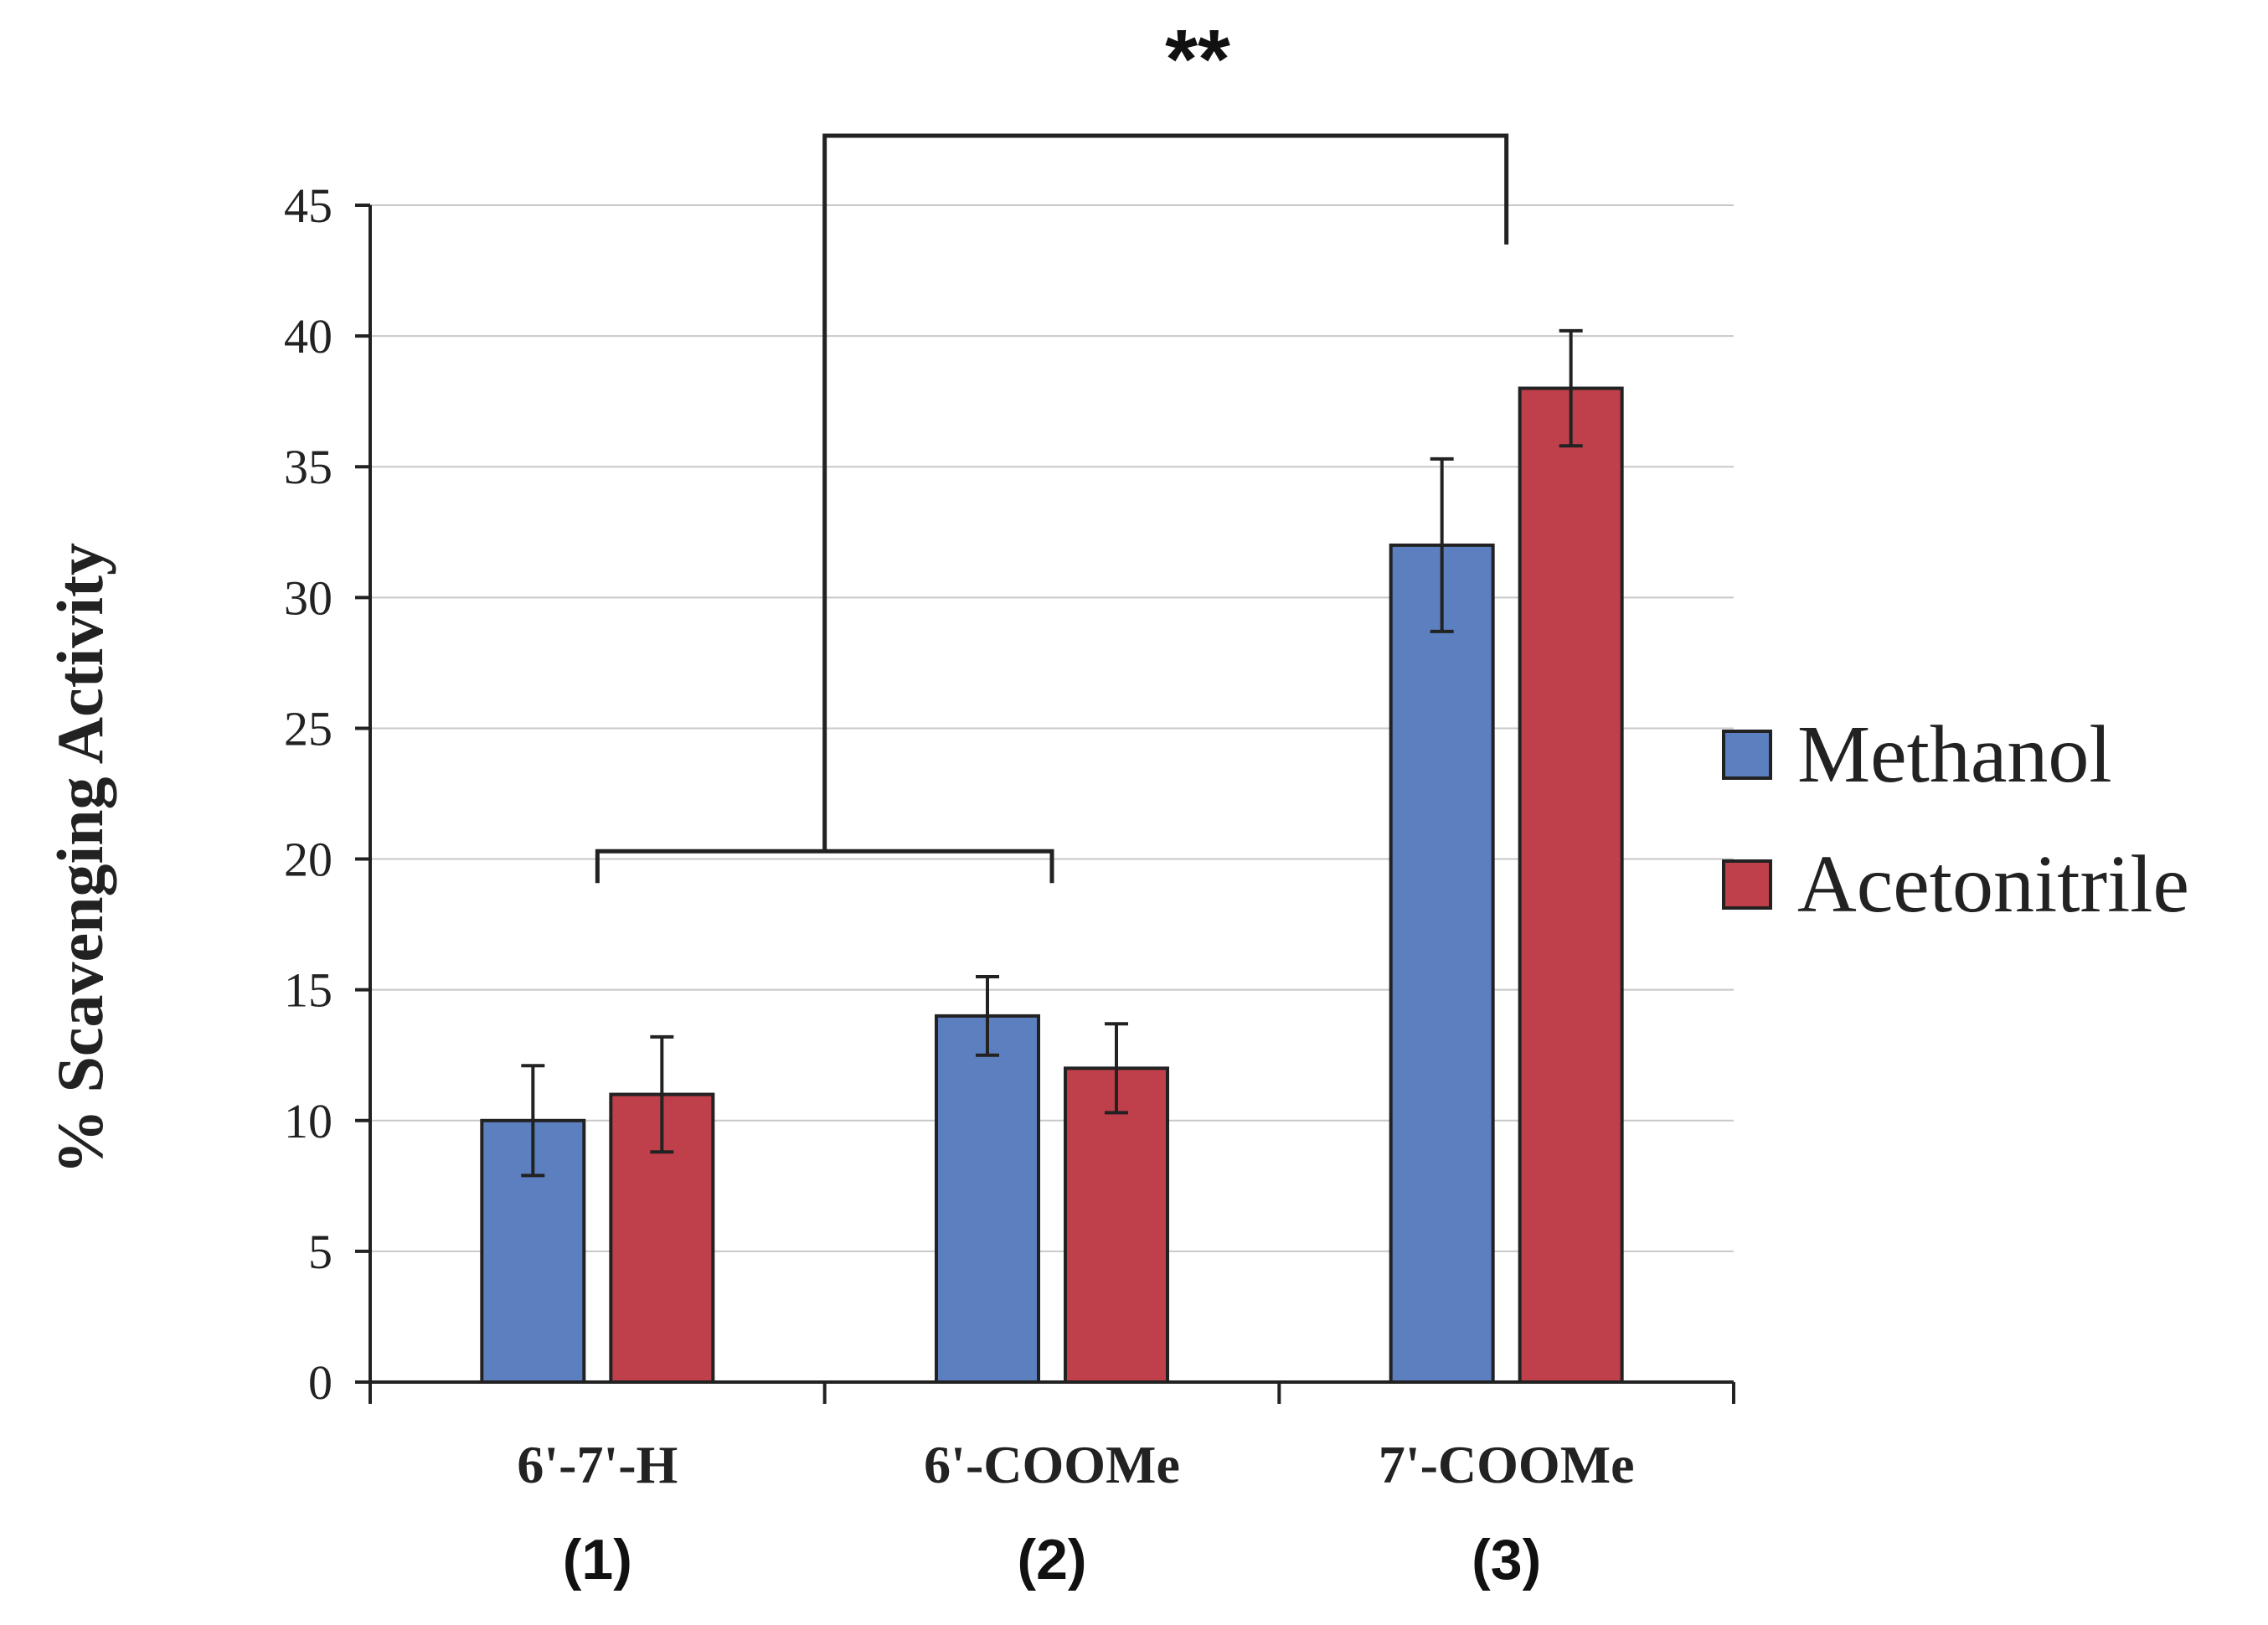  What do you see at coordinates (308, 728) in the screenshot?
I see `y-tick-label: 25` at bounding box center [308, 728].